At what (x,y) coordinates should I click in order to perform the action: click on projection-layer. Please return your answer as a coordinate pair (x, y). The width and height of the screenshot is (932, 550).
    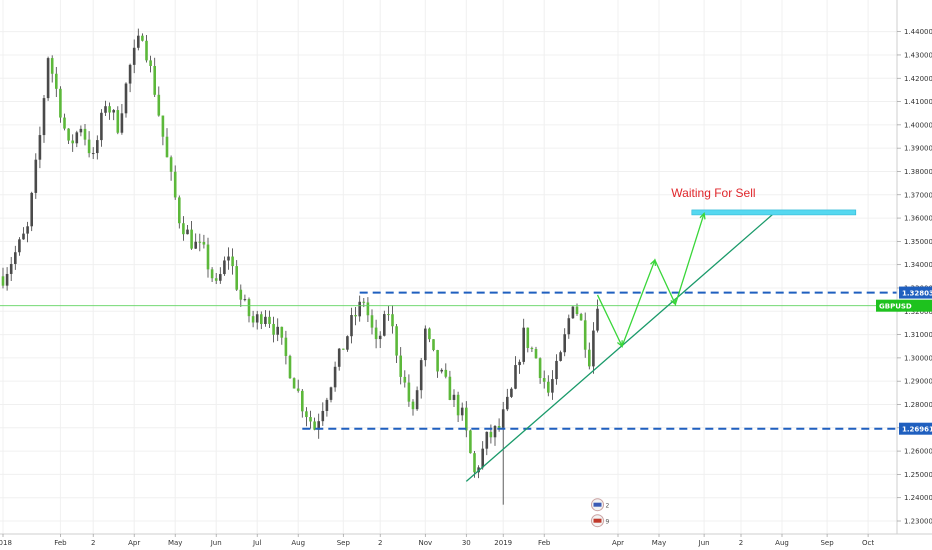
    Looking at the image, I should click on (726, 278).